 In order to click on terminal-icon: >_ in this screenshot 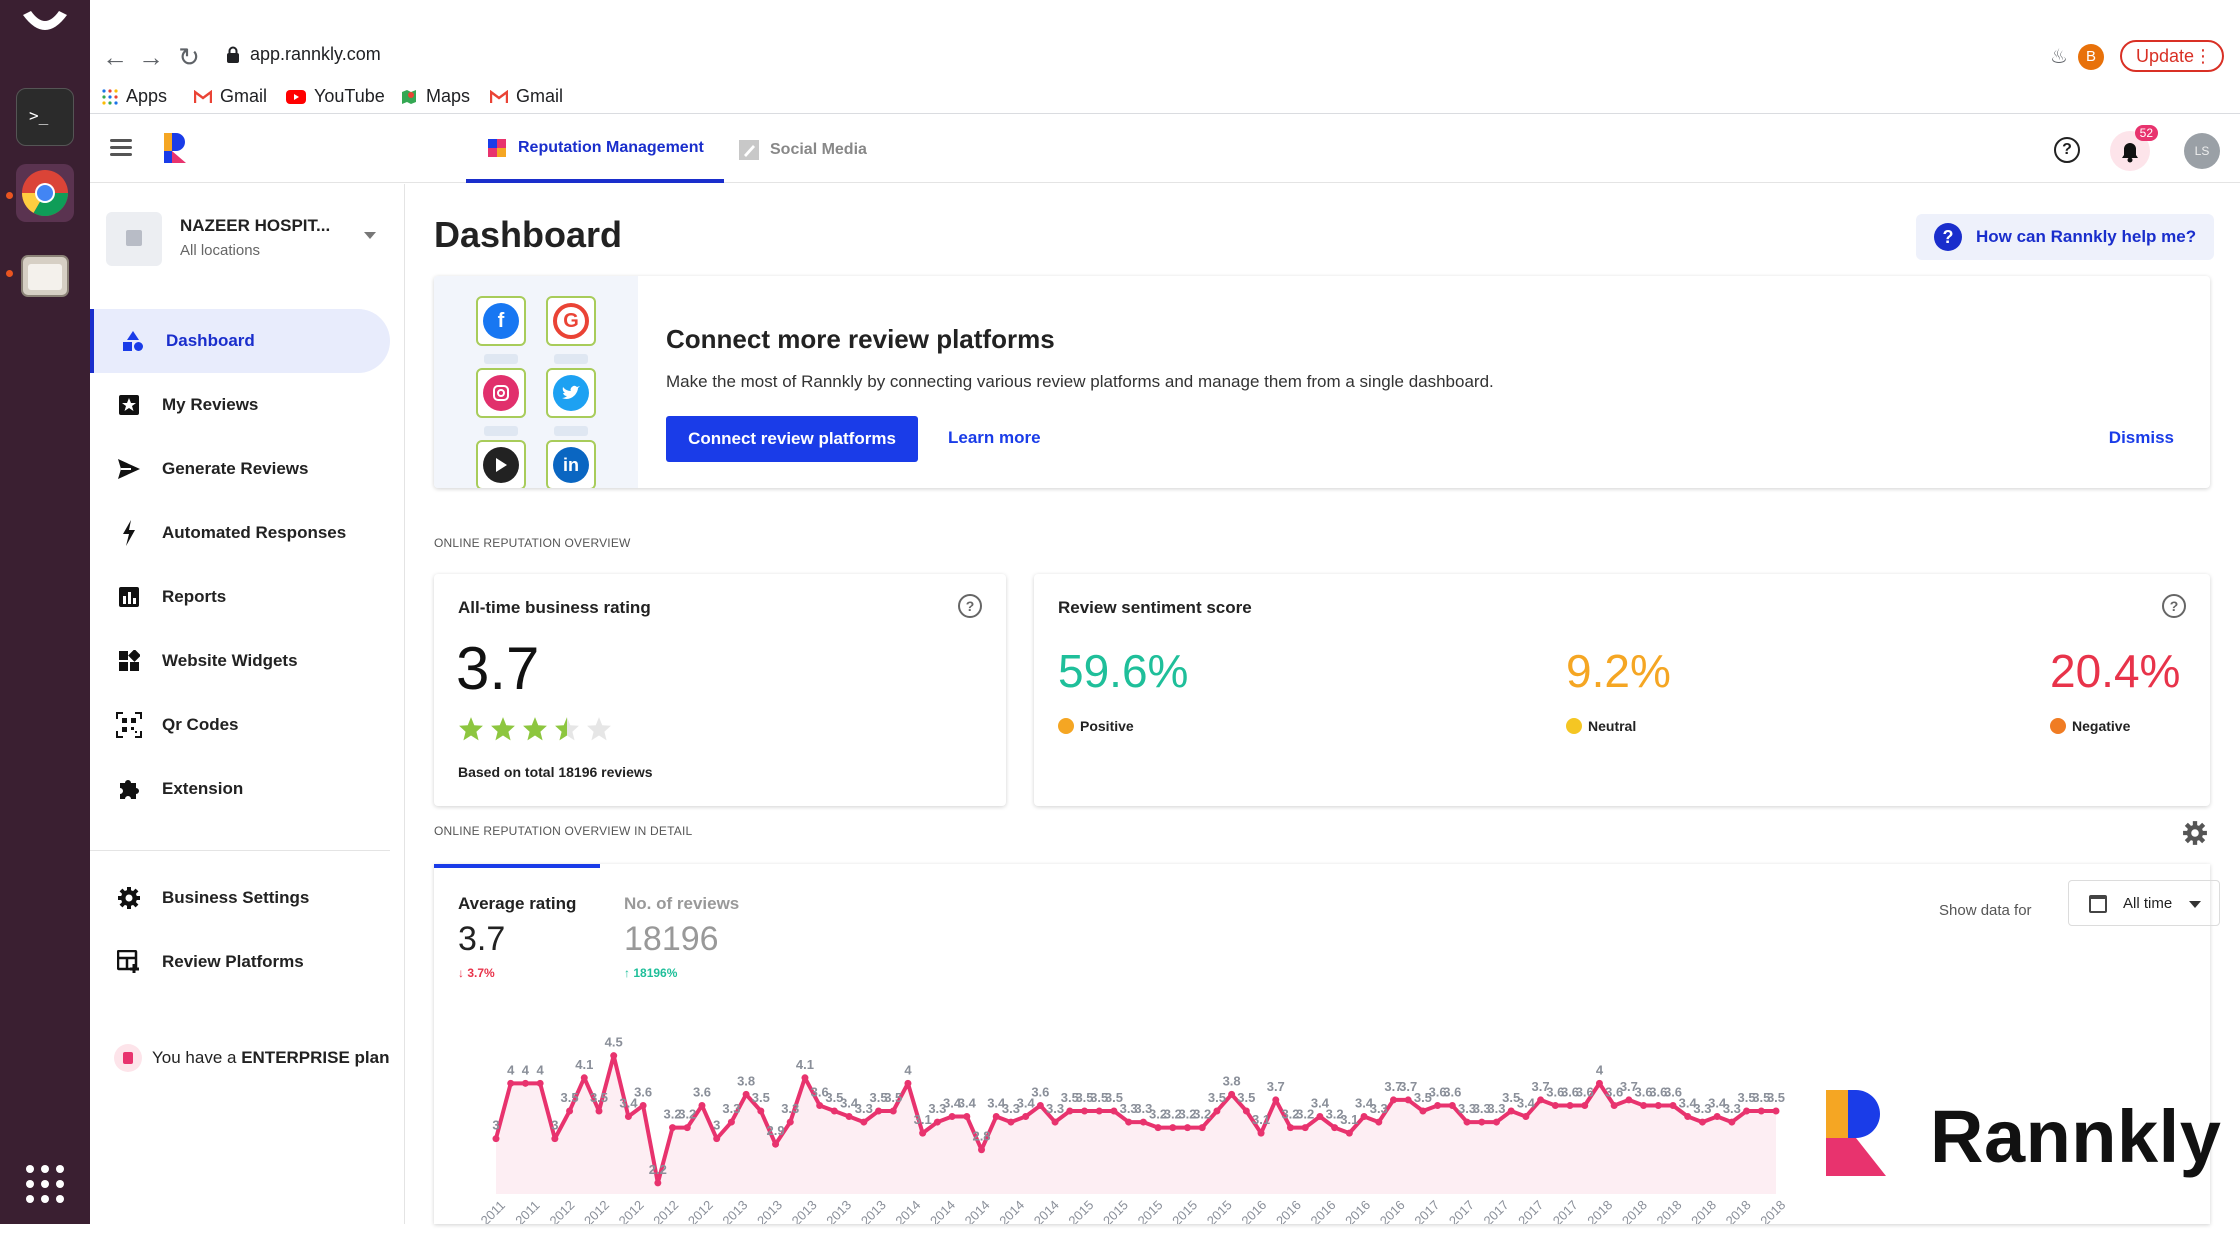, I will do `click(45, 117)`.